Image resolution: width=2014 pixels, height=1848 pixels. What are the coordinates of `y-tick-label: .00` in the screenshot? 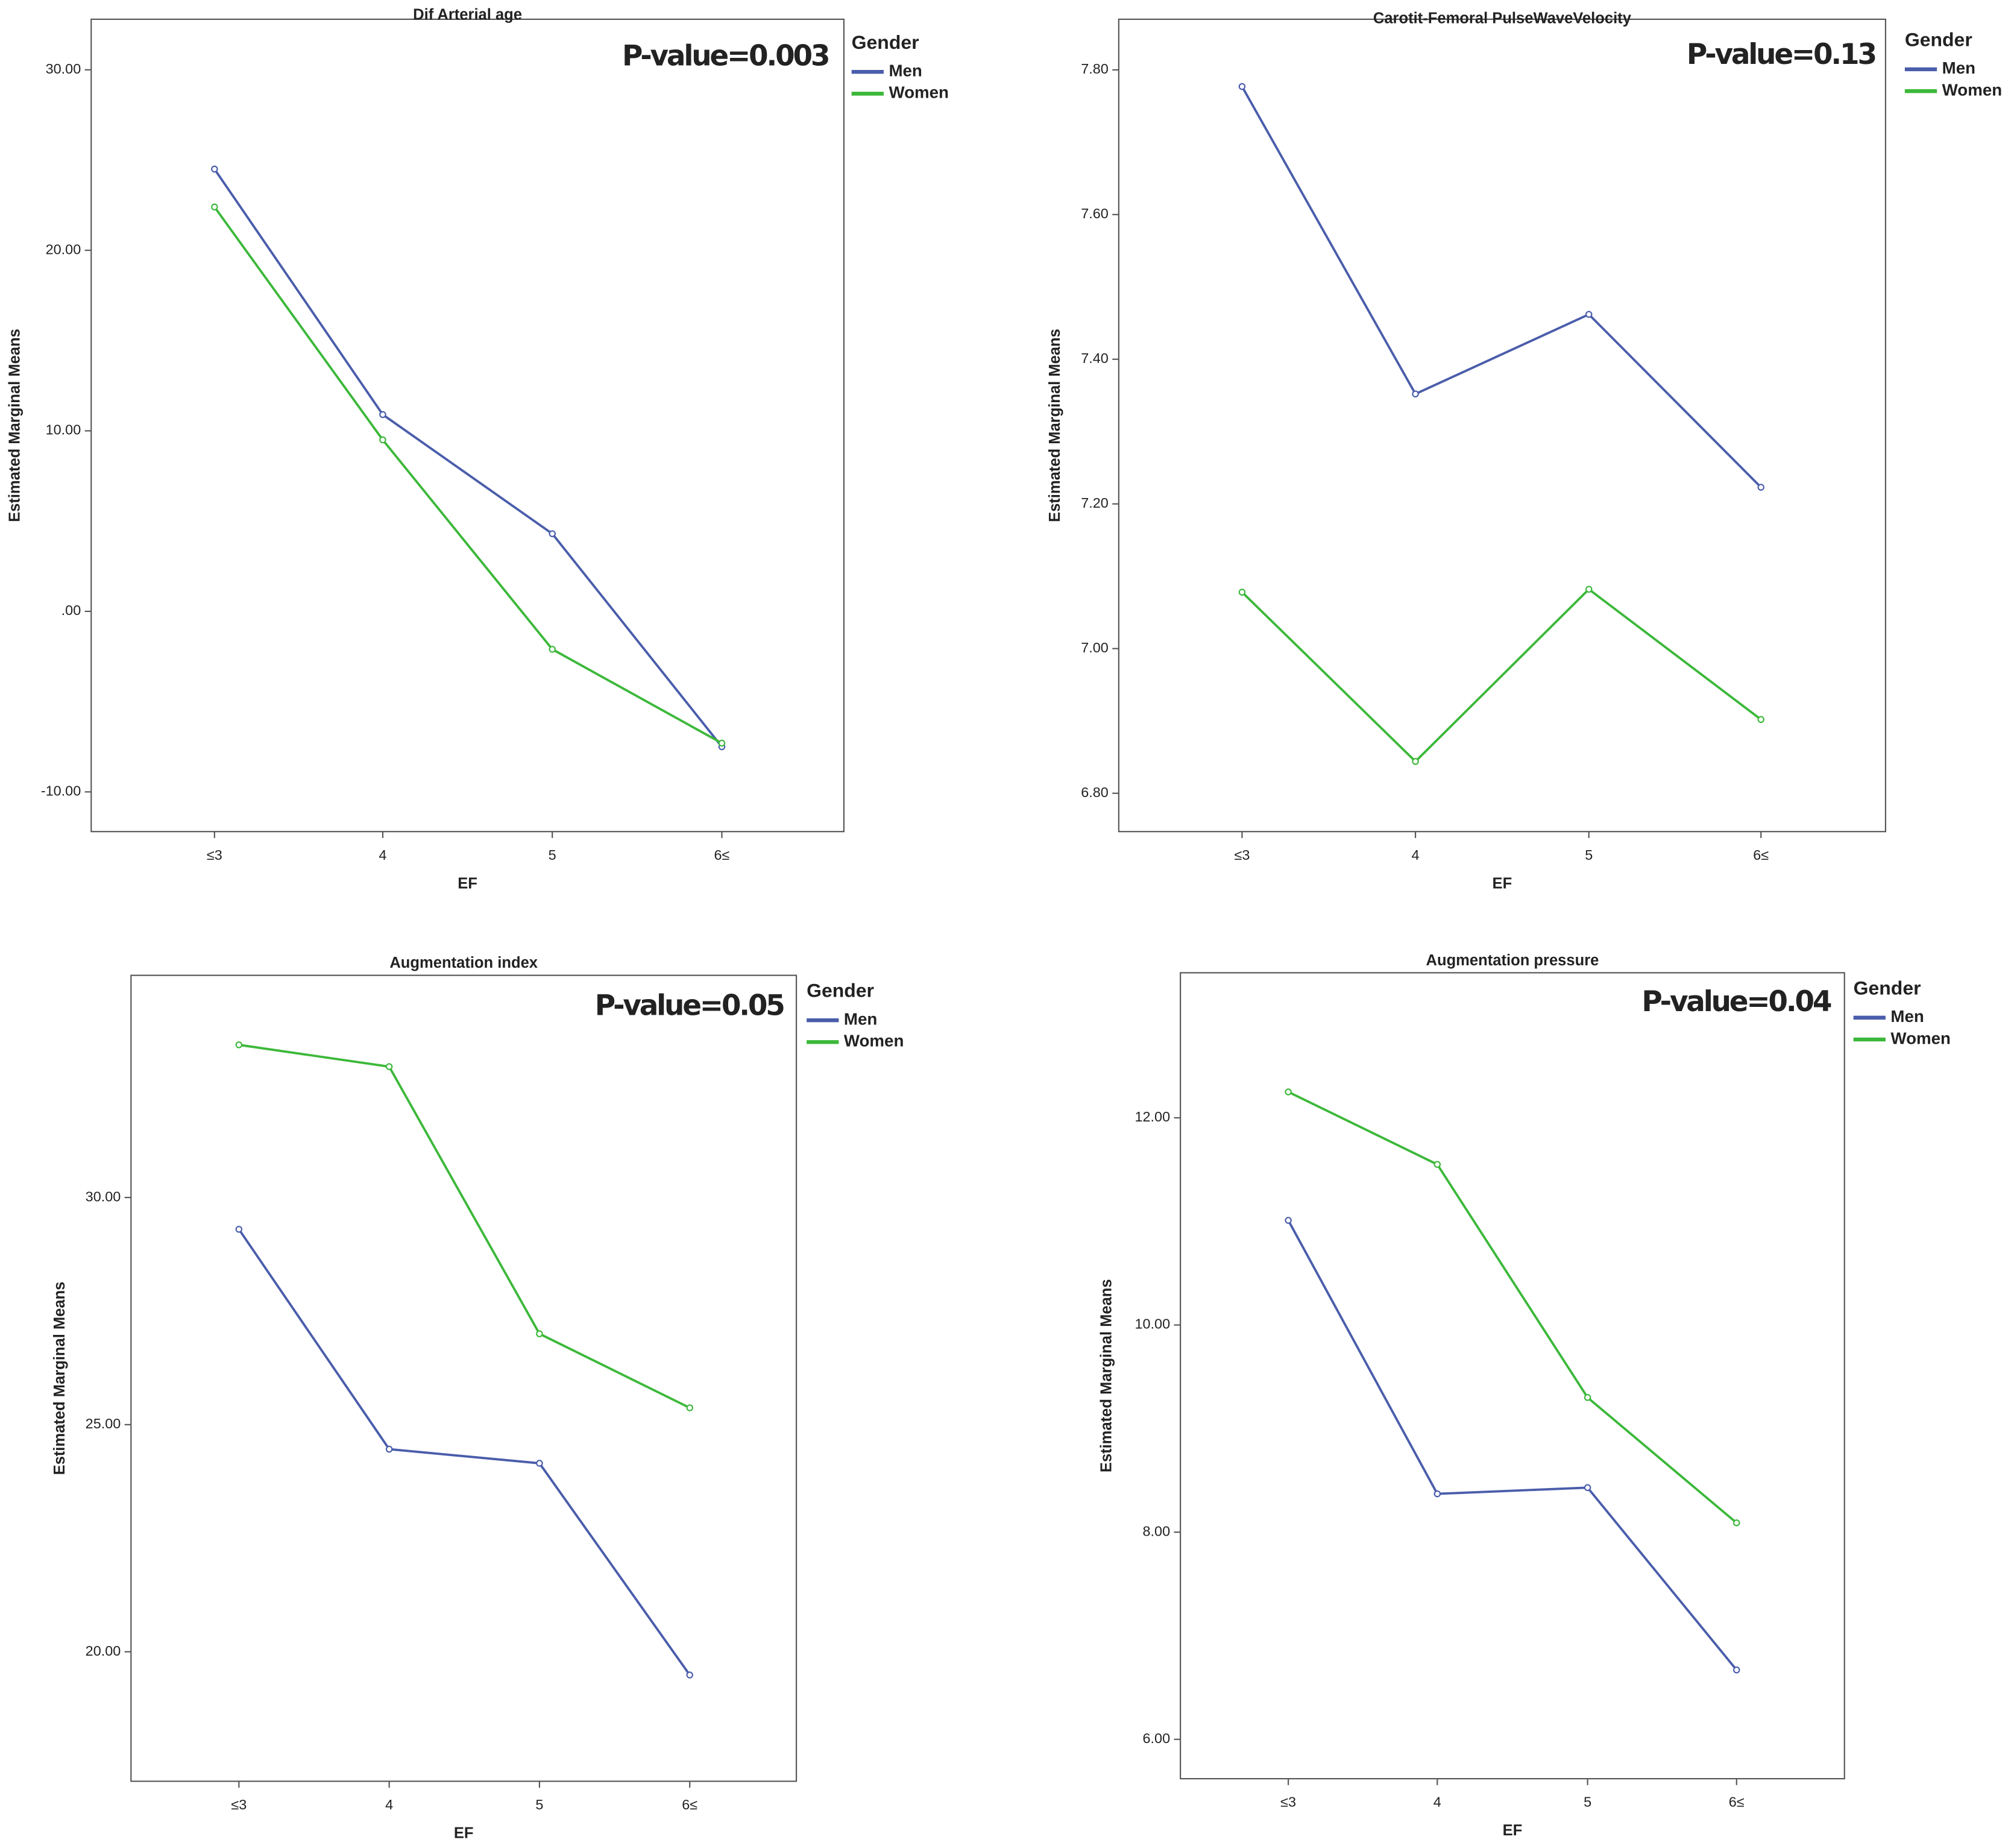 It's located at (71, 610).